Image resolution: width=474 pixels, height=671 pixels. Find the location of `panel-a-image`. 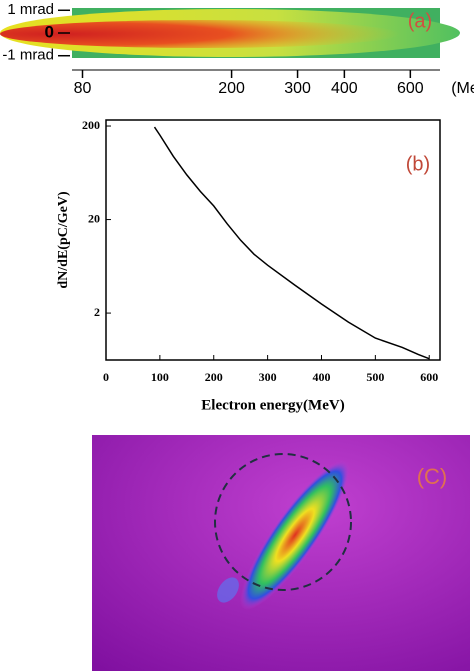

panel-a-image is located at coordinates (230, 33).